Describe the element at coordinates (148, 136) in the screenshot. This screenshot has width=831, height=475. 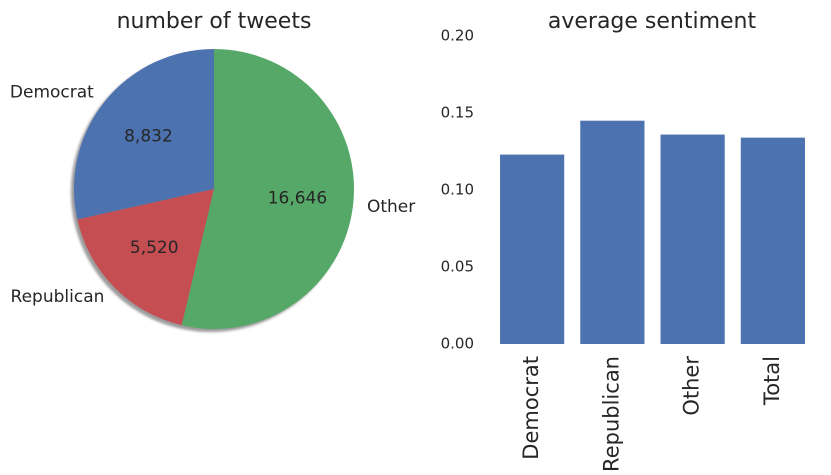
I see `pie-value-democrat: 8,832` at that location.